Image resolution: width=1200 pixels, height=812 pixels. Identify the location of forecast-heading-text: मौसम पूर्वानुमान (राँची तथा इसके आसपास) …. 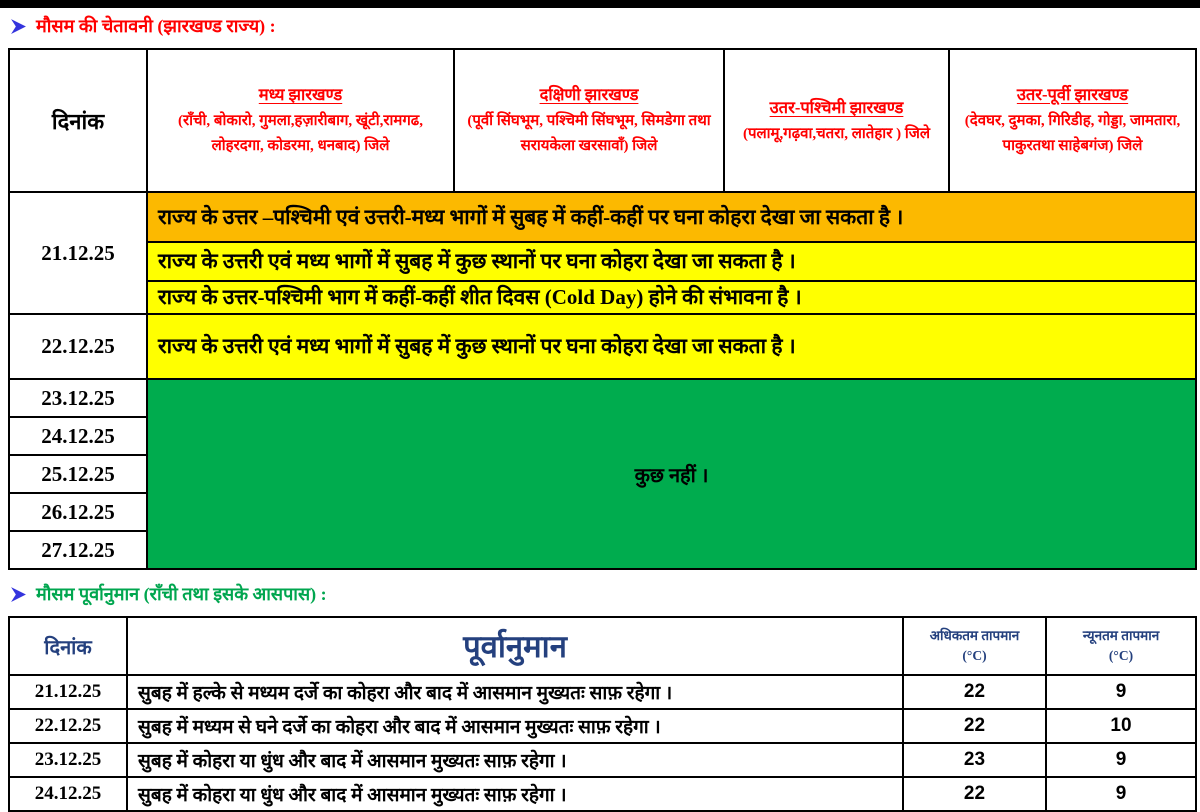
(181, 594).